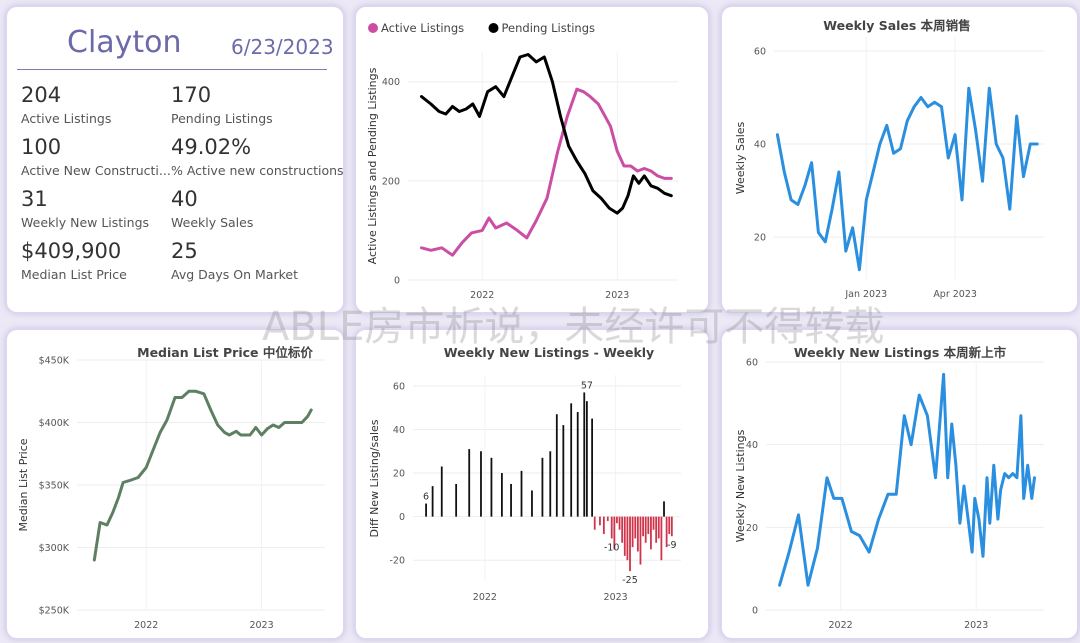 This screenshot has width=1080, height=643. What do you see at coordinates (54, 361) in the screenshot?
I see `y-tick-label: $450K` at bounding box center [54, 361].